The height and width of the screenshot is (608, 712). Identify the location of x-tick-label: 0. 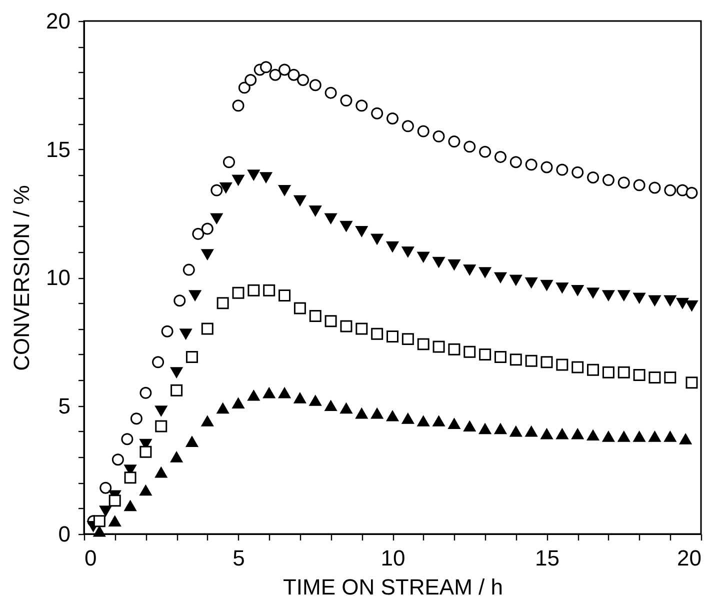
(90, 558).